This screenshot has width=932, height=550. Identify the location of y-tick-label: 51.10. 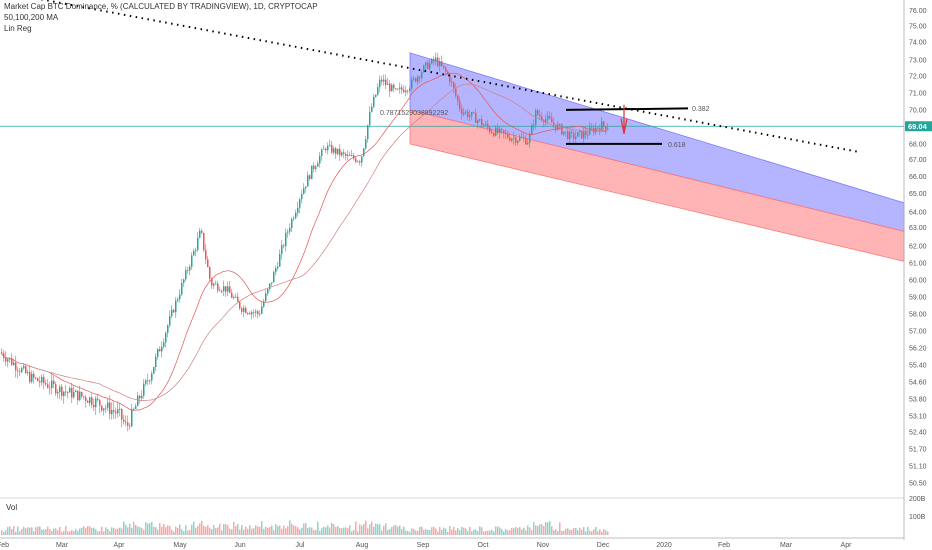
(918, 466).